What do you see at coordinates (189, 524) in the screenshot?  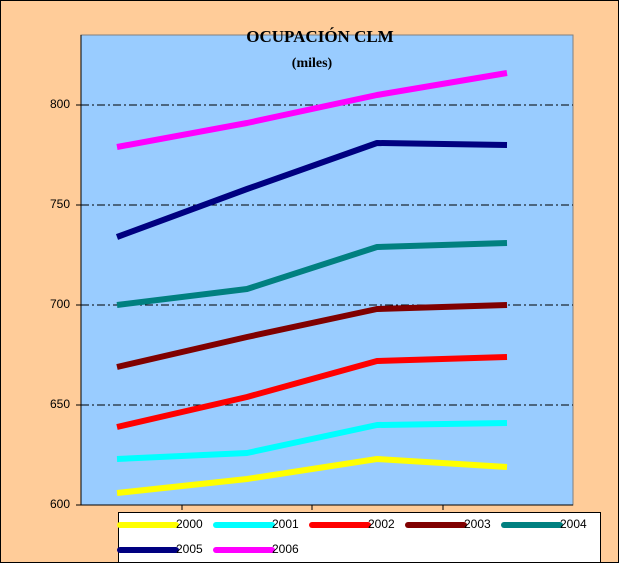 I see `legend-label: 2000` at bounding box center [189, 524].